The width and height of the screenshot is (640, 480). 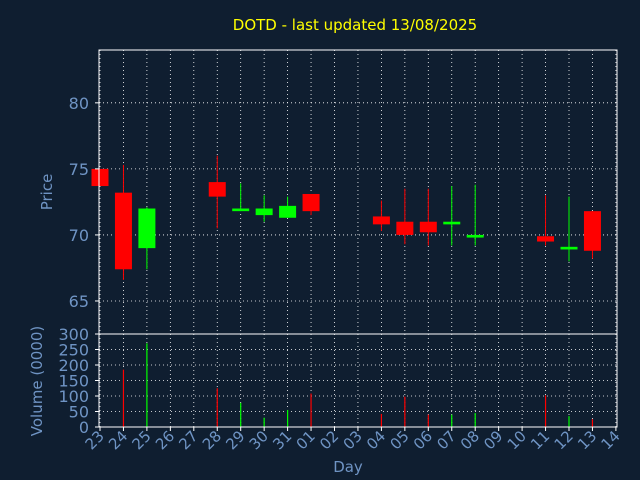 I want to click on x-axis-label: Day, so click(x=348, y=467).